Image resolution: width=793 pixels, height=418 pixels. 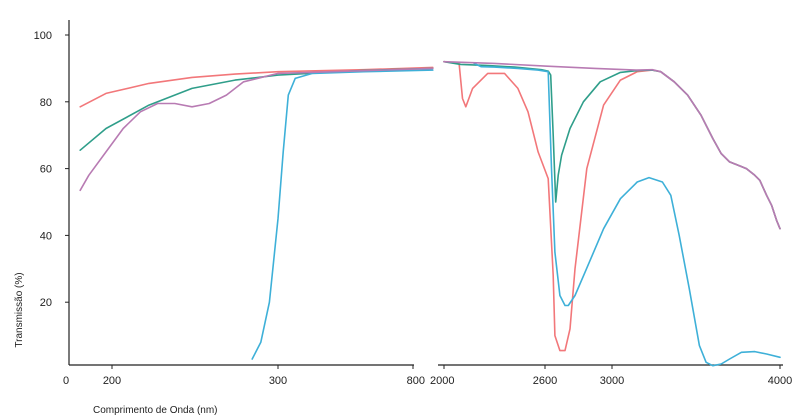 What do you see at coordinates (278, 381) in the screenshot?
I see `x-tick-label: 300` at bounding box center [278, 381].